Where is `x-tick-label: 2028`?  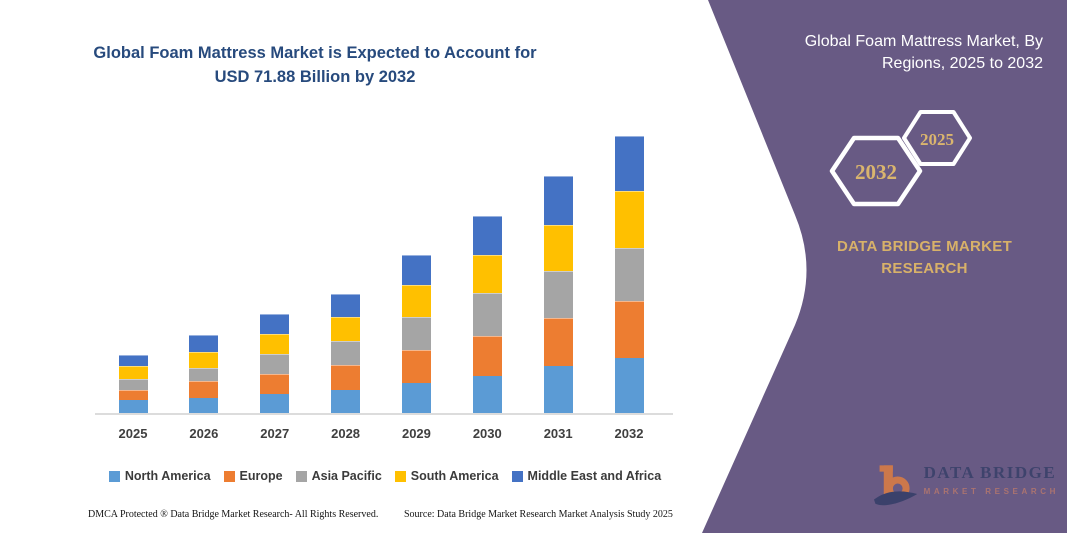
x-tick-label: 2028 is located at coordinates (346, 433).